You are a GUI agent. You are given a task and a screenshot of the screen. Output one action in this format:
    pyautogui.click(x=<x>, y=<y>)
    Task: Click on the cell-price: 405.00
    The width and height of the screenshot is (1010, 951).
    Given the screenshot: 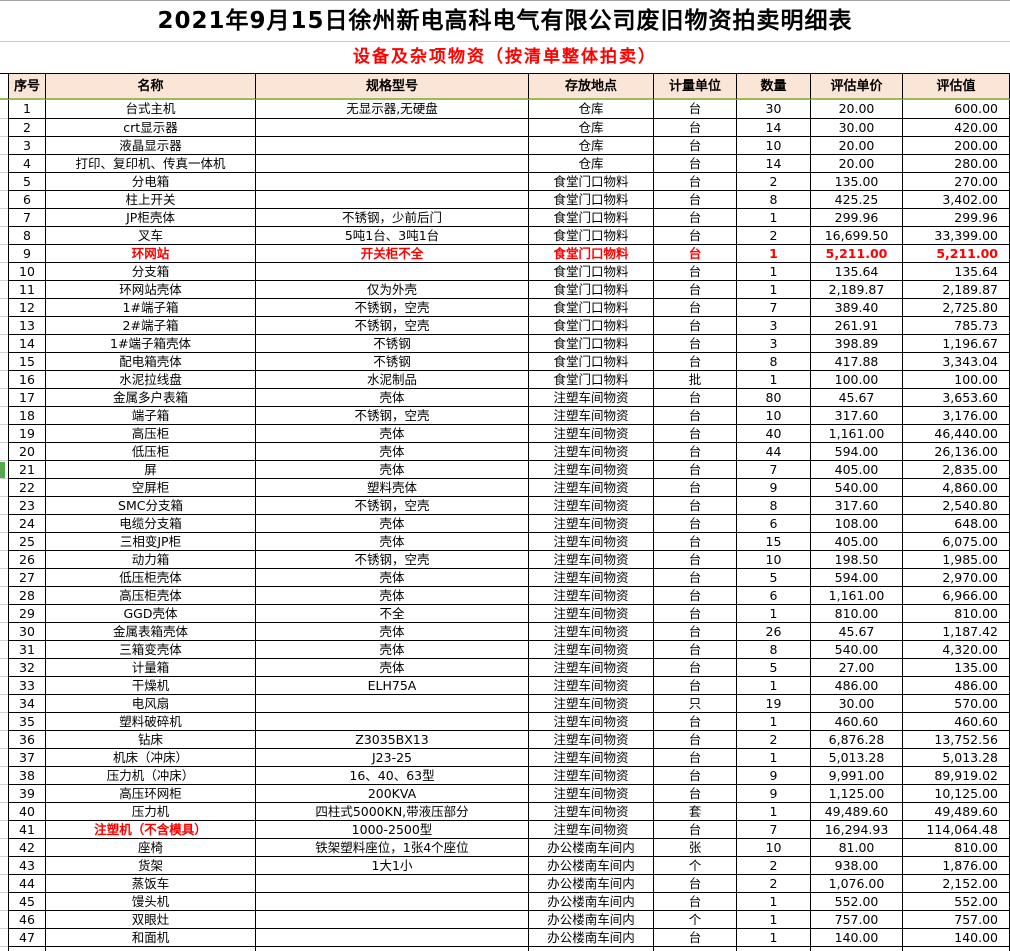 What is the action you would take?
    pyautogui.click(x=856, y=469)
    